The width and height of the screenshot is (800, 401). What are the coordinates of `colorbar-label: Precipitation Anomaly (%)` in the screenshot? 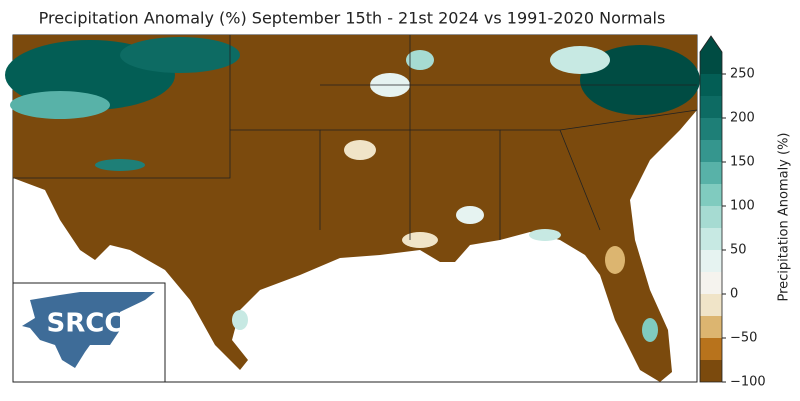 It's located at (784, 216).